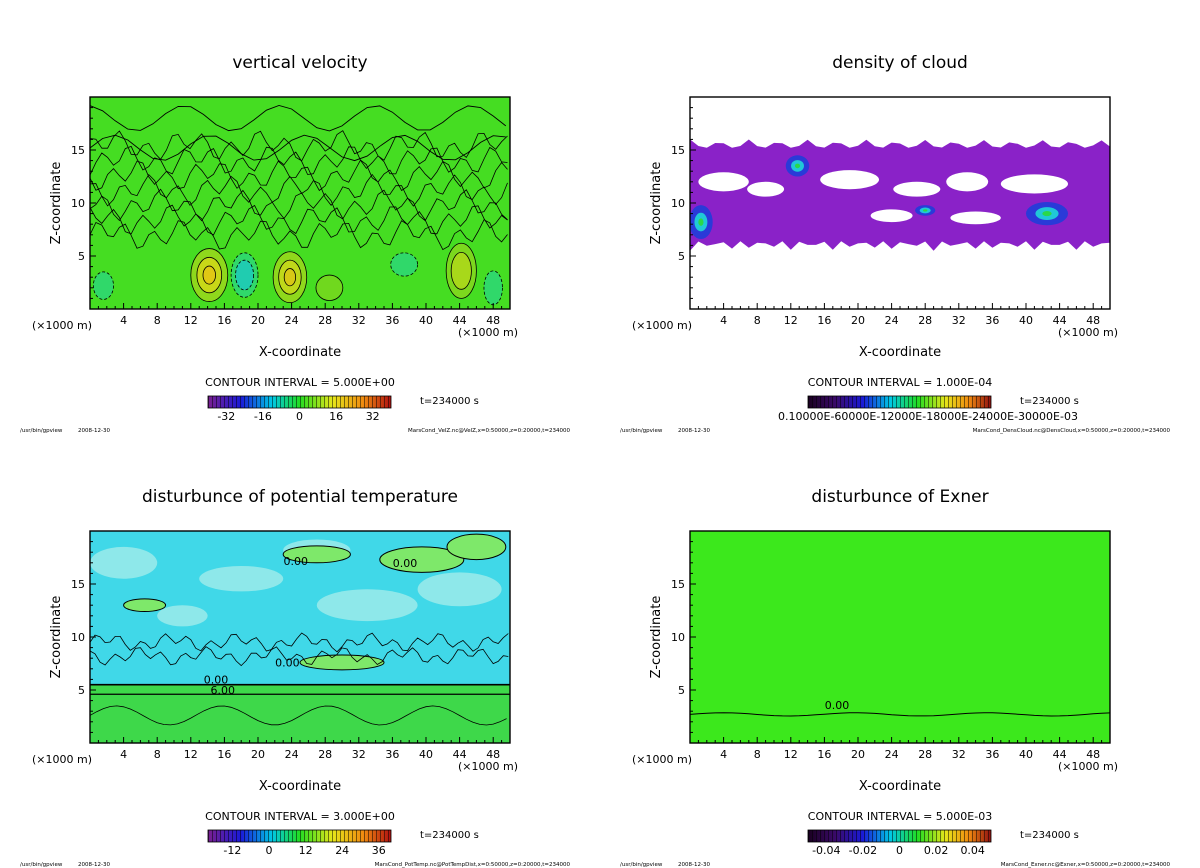 The image size is (1200, 868). I want to click on colorbar: -32 -16 0 16 32, so click(299, 409).